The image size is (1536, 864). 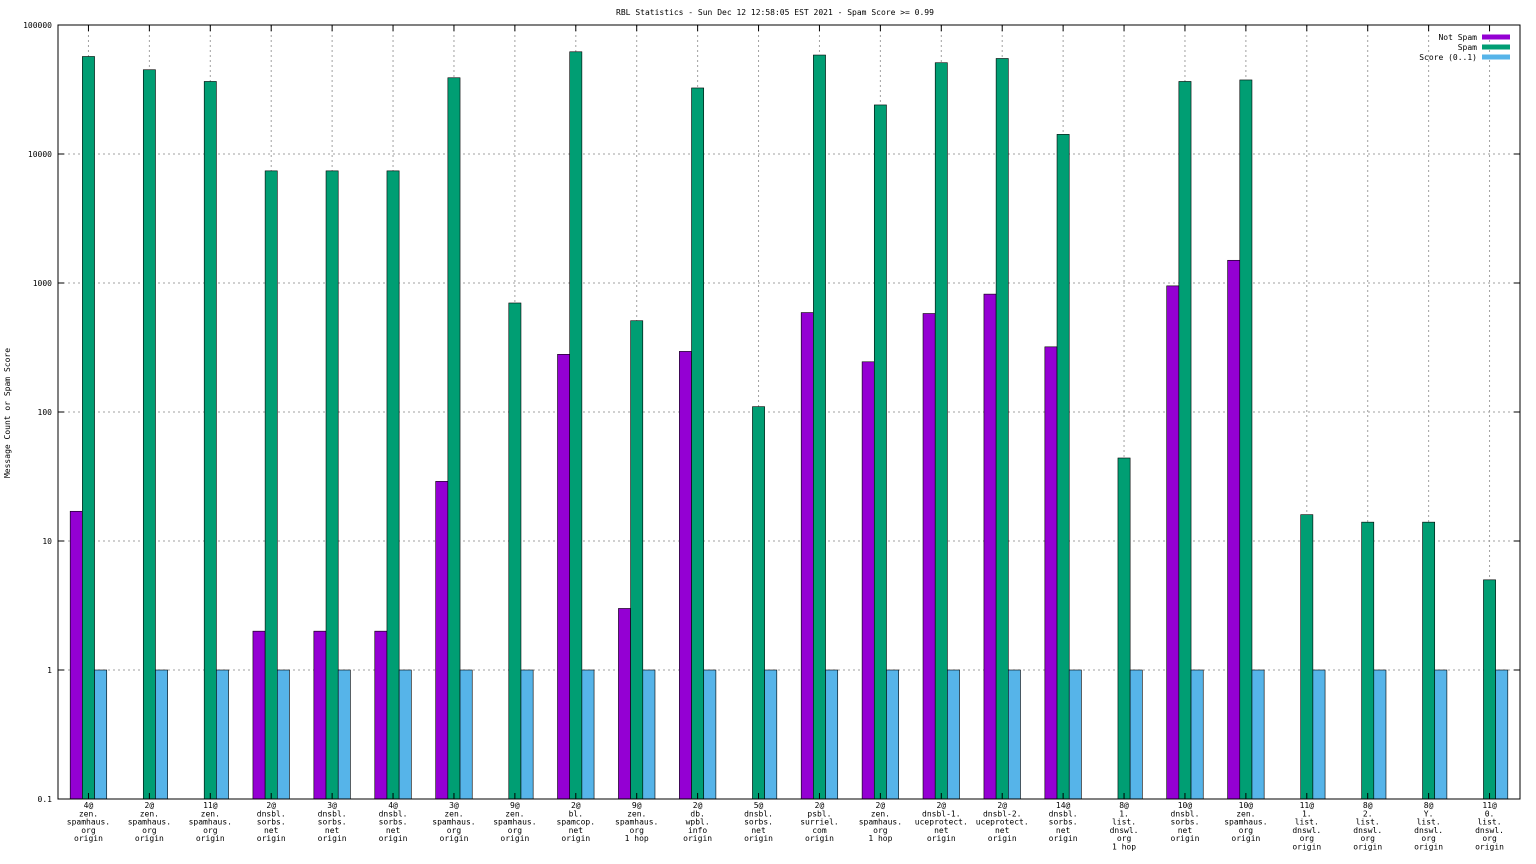 What do you see at coordinates (758, 822) in the screenshot?
I see `x-tick-label: 5@ dnsbl. sorbs. net origin` at bounding box center [758, 822].